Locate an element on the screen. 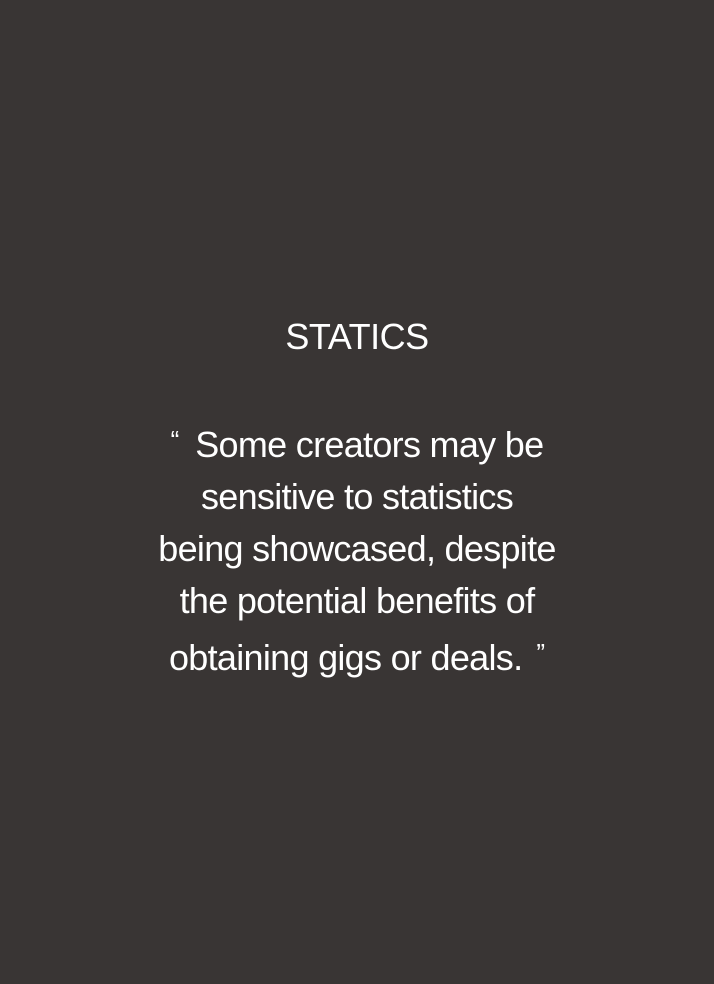 This screenshot has width=714, height=984. quote-line-text: being showcased, despite is located at coordinates (357, 548).